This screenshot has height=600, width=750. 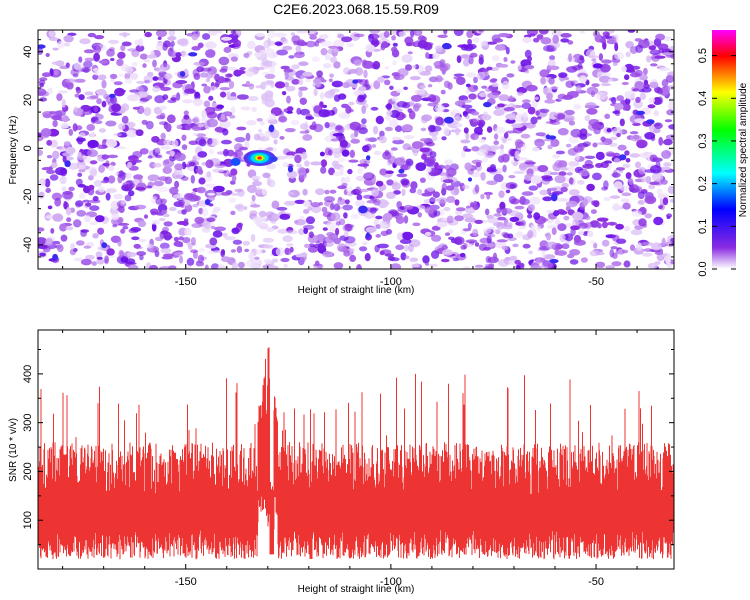 What do you see at coordinates (703, 268) in the screenshot?
I see `colorbar-tick-label: 0.0` at bounding box center [703, 268].